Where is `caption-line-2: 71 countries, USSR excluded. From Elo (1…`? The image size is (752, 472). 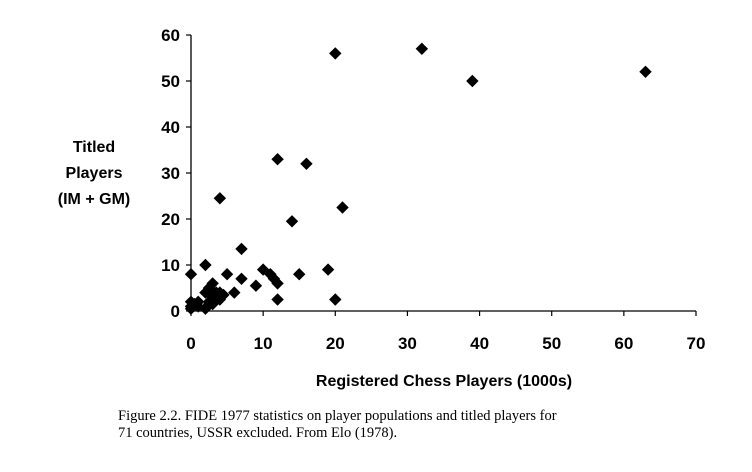
caption-line-2: 71 countries, USSR excluded. From Elo (1… is located at coordinates (258, 433).